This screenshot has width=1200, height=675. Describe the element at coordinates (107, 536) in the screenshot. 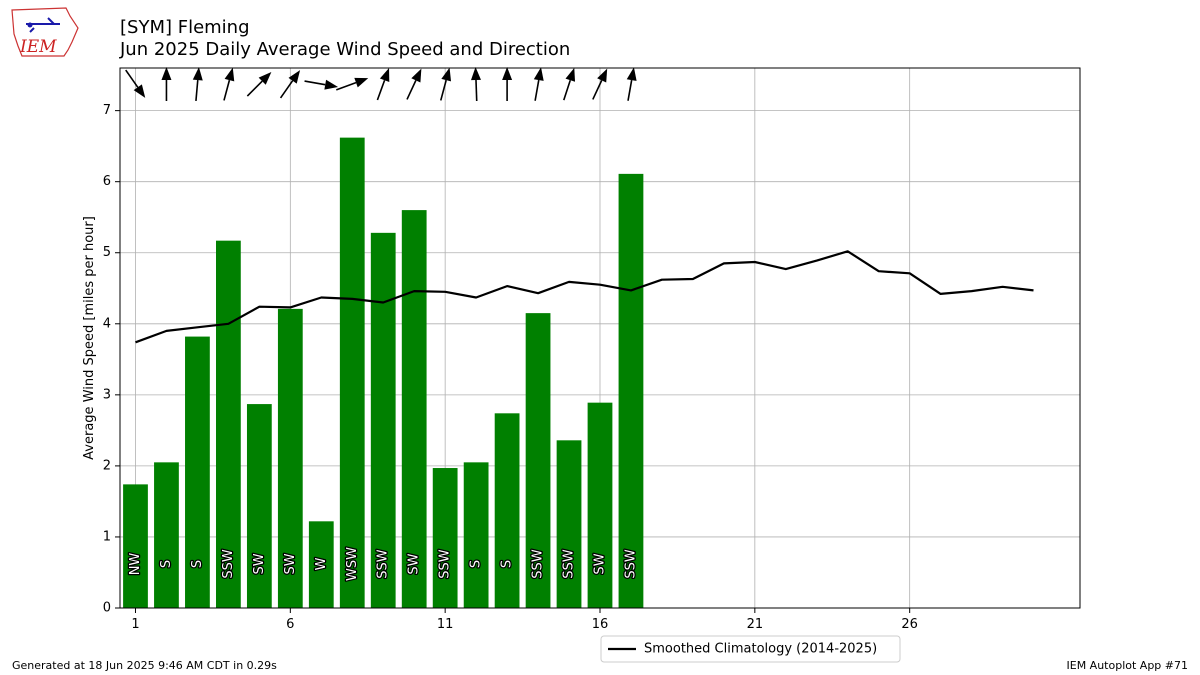

I see `y-tick-label: 1` at that location.